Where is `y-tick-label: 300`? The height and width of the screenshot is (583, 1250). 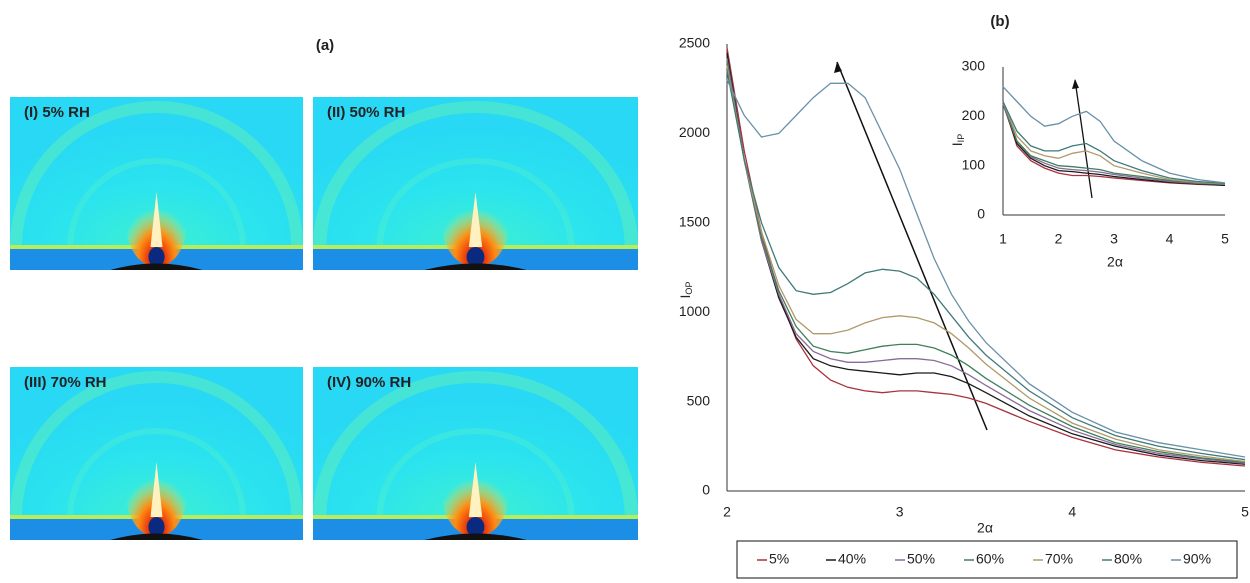 y-tick-label: 300 is located at coordinates (974, 66).